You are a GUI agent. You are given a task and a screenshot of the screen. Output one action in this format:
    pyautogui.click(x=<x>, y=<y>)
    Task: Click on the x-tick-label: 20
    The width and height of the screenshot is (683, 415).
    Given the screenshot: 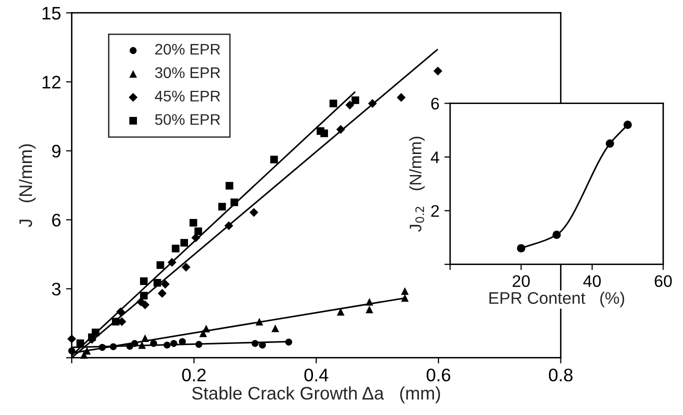 What is the action you would take?
    pyautogui.click(x=521, y=281)
    